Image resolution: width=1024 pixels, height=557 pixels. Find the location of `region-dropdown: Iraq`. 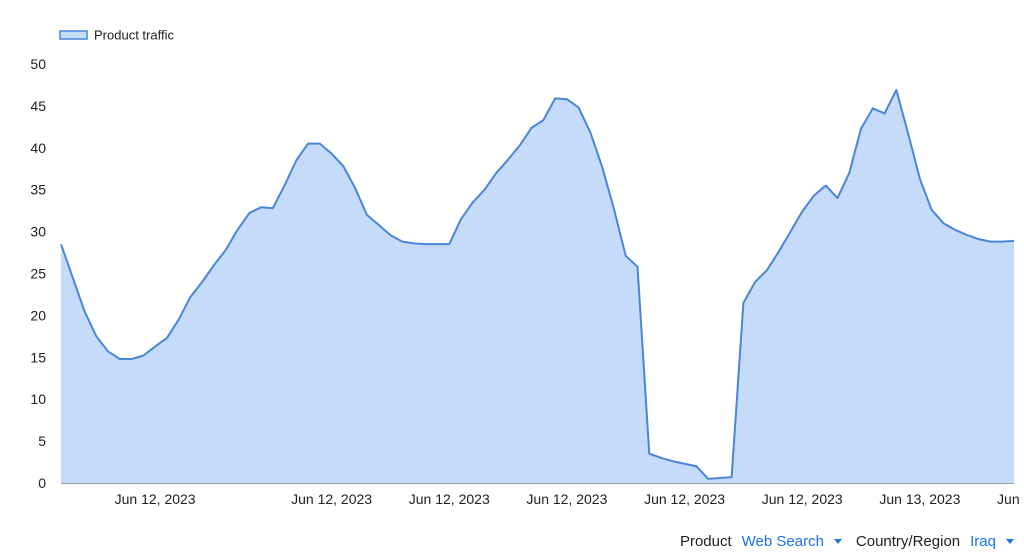

region-dropdown: Iraq is located at coordinates (992, 541).